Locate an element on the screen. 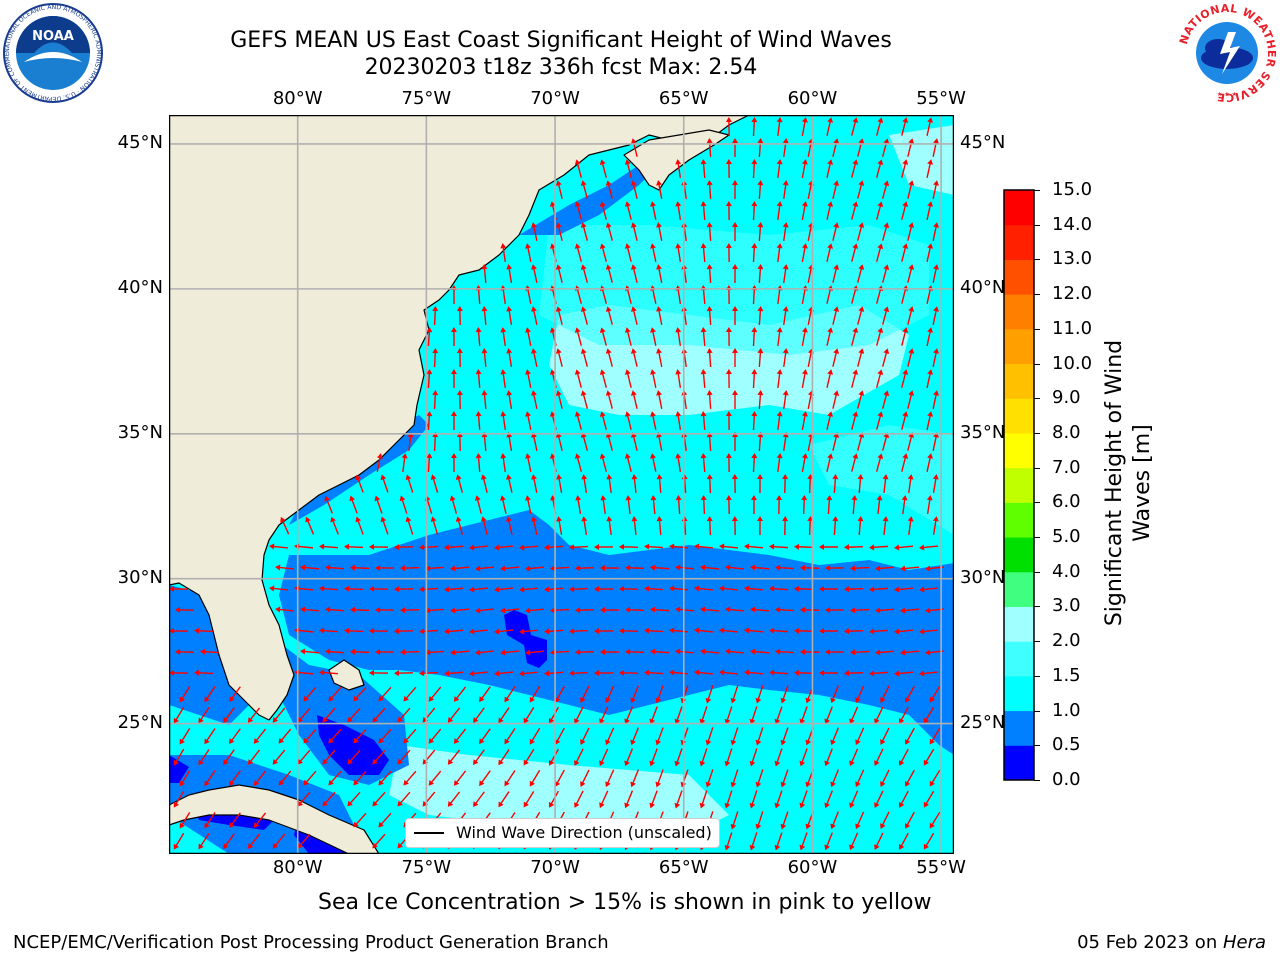  lon-tick-label: 65°W is located at coordinates (683, 867).